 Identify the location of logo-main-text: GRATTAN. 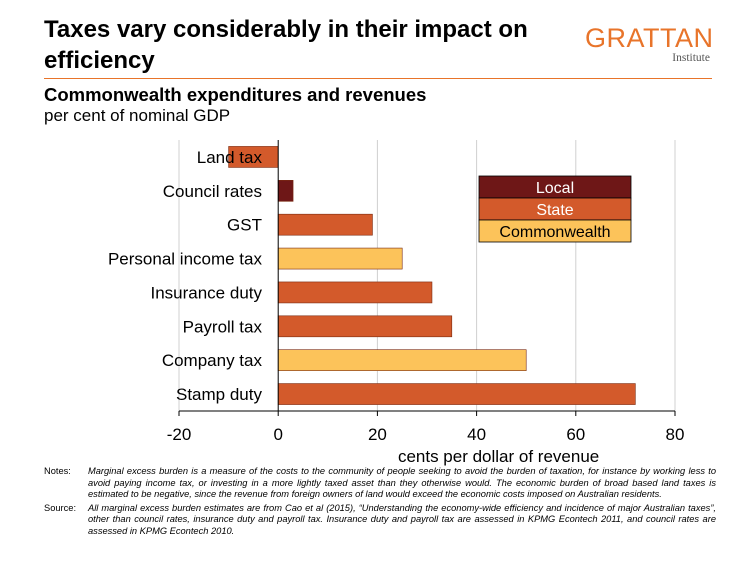
(649, 38).